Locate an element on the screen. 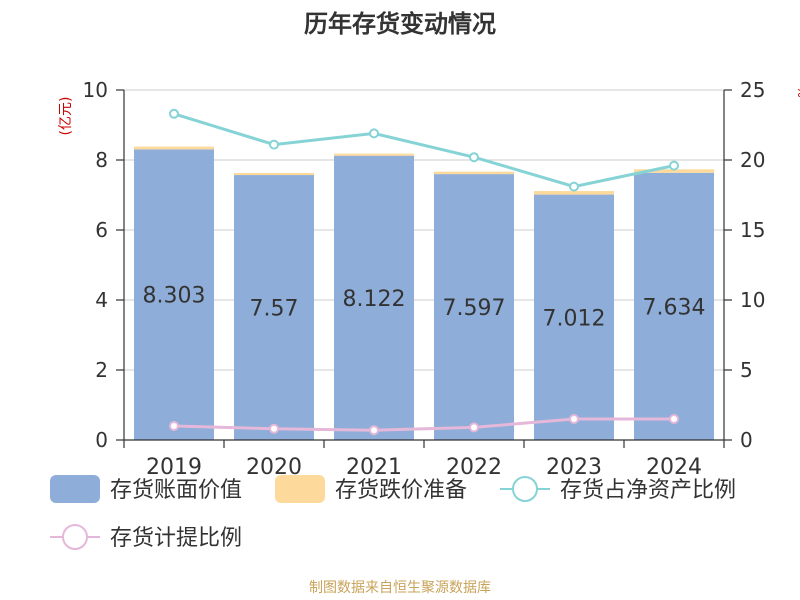 The image size is (800, 600). y-left-axis-label: (亿元) is located at coordinates (66, 116).